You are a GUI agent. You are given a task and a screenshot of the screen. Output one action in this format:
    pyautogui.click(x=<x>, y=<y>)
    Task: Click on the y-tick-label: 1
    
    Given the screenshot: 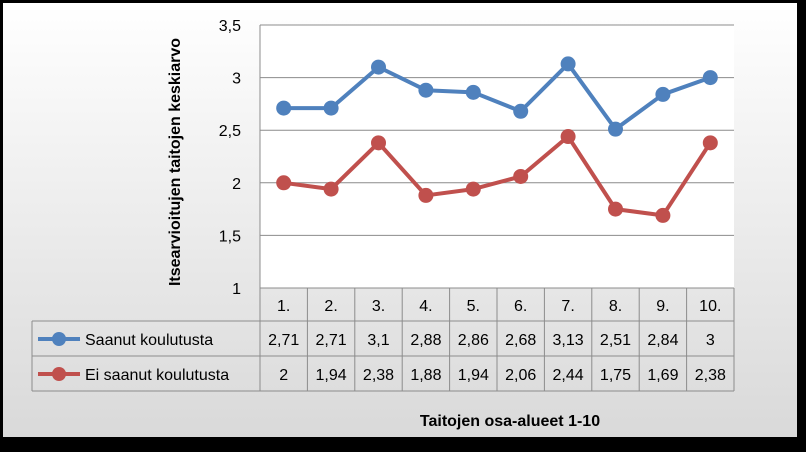 What is the action you would take?
    pyautogui.click(x=236, y=289)
    